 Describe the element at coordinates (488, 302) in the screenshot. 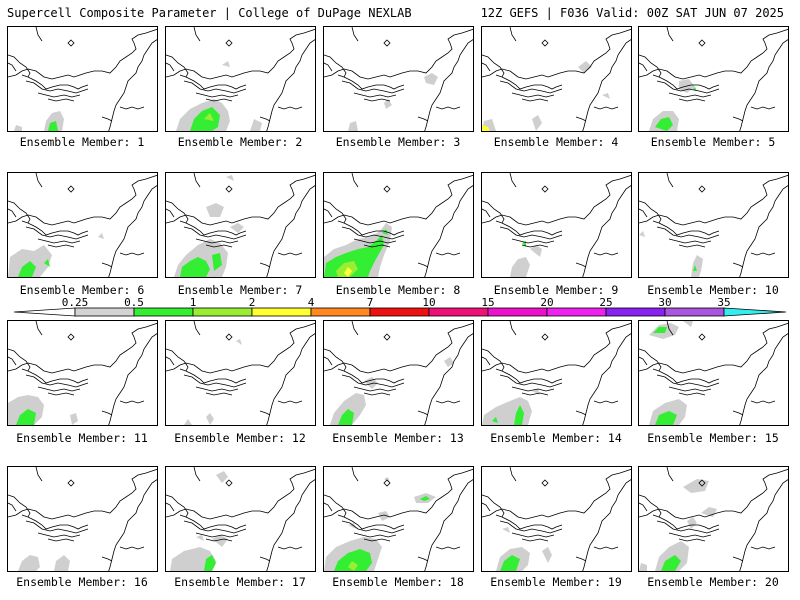

I see `colorbar-tick-label: 15` at that location.